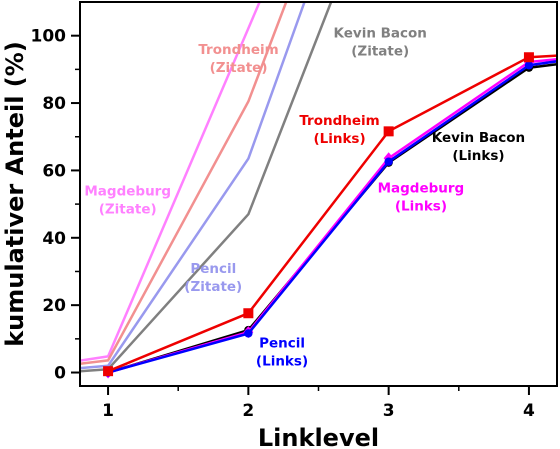 The height and width of the screenshot is (449, 560). I want to click on annotation-kevin_bacon_links-name: Kevin Bacon, so click(478, 138).